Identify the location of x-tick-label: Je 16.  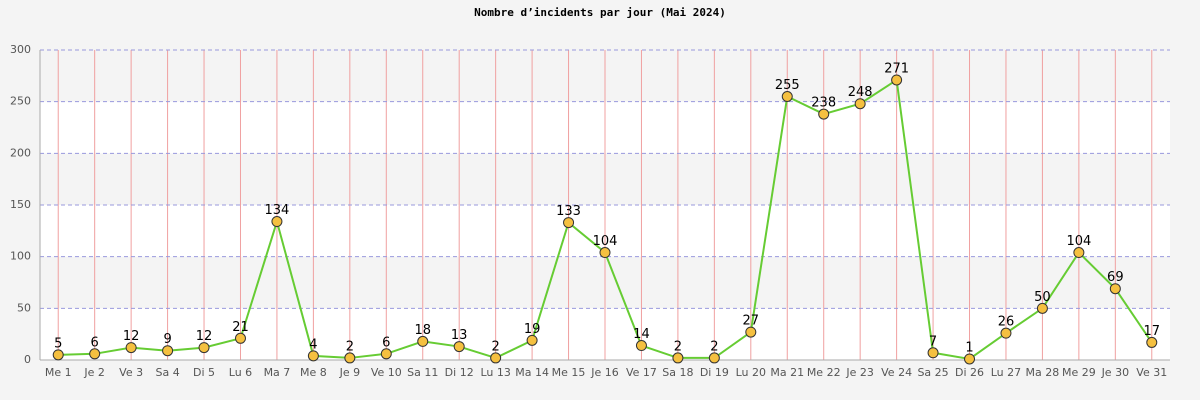
(604, 372).